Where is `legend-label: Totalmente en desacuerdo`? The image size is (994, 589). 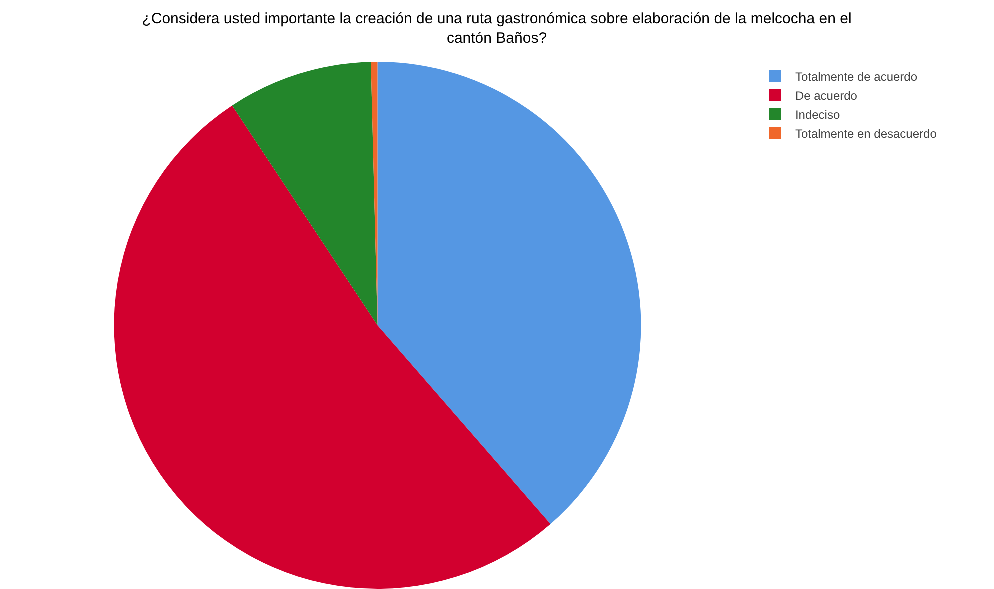 legend-label: Totalmente en desacuerdo is located at coordinates (866, 134).